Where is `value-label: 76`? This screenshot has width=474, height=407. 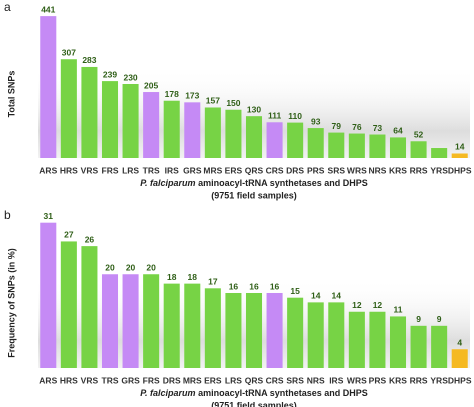 value-label: 76 is located at coordinates (357, 127).